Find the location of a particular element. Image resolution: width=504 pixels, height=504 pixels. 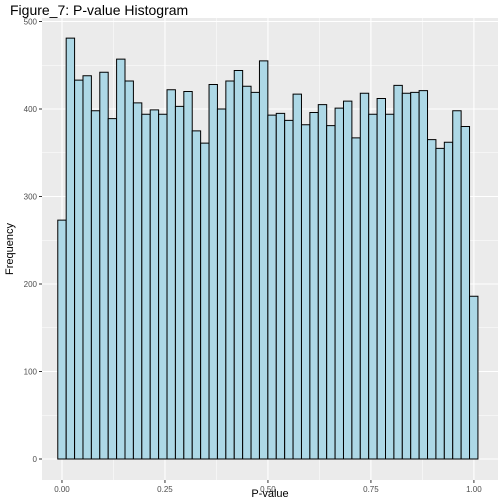

y-axis: 0 100 200 300 400 500 is located at coordinates (33, 241).